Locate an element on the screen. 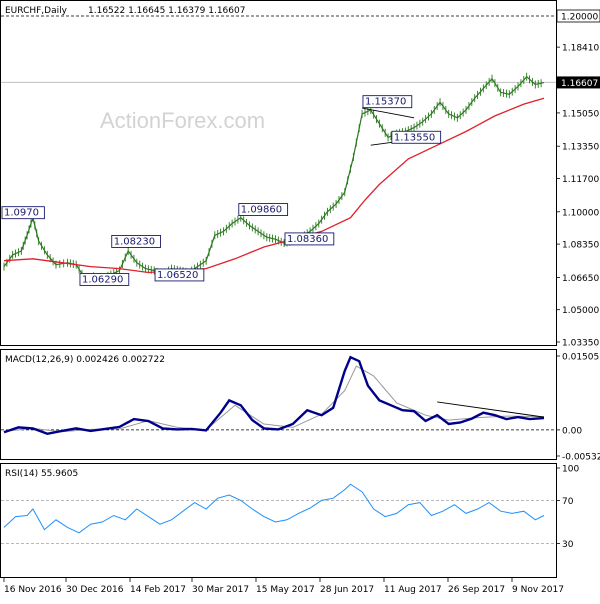 This screenshot has width=600, height=604. triangle-upper-line is located at coordinates (388, 113).